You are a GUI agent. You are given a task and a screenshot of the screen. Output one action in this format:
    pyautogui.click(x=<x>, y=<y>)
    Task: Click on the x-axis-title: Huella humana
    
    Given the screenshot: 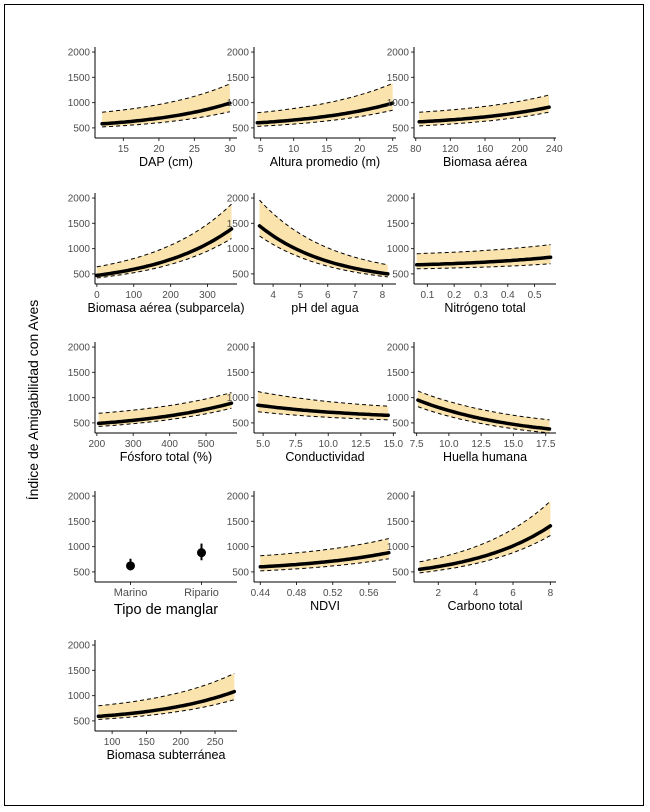 What is the action you would take?
    pyautogui.click(x=485, y=457)
    